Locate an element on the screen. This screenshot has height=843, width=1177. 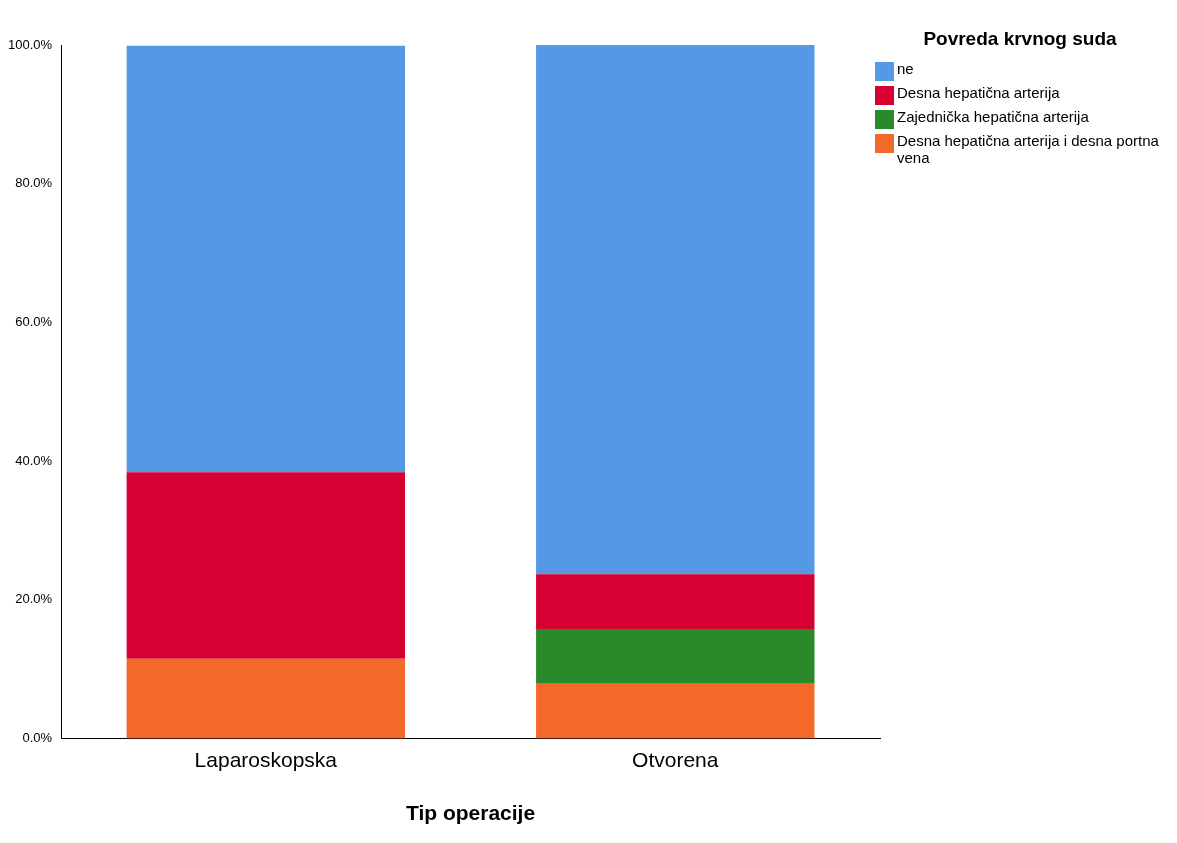
y-tick-label: 80.0% is located at coordinates (34, 183).